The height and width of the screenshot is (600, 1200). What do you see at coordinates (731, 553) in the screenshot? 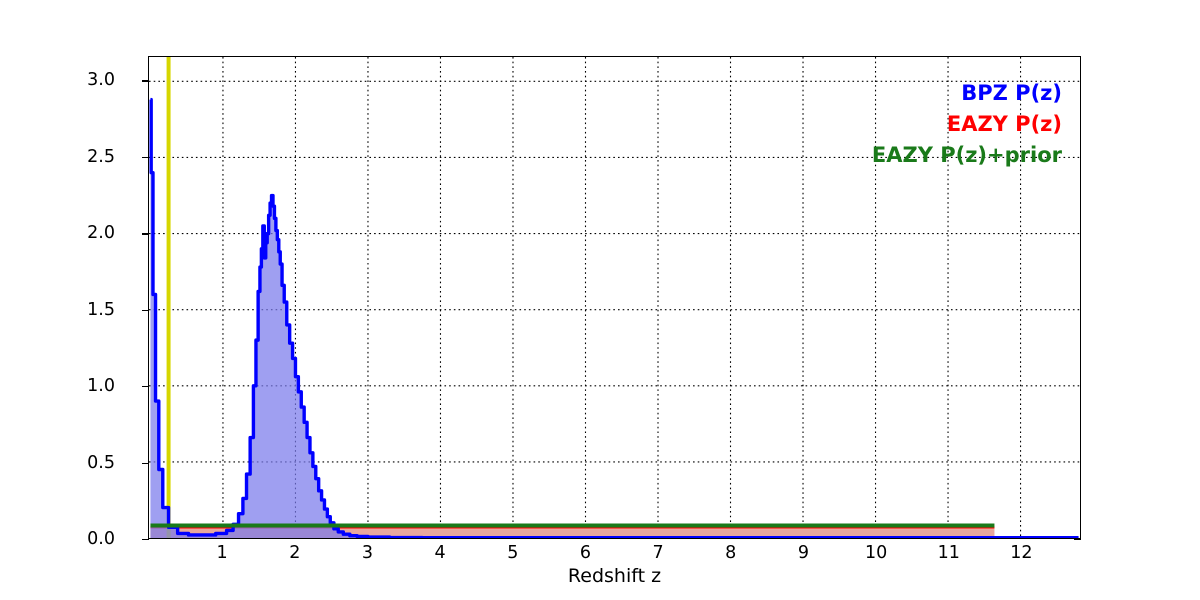
I see `x-tick-label: 8` at bounding box center [731, 553].